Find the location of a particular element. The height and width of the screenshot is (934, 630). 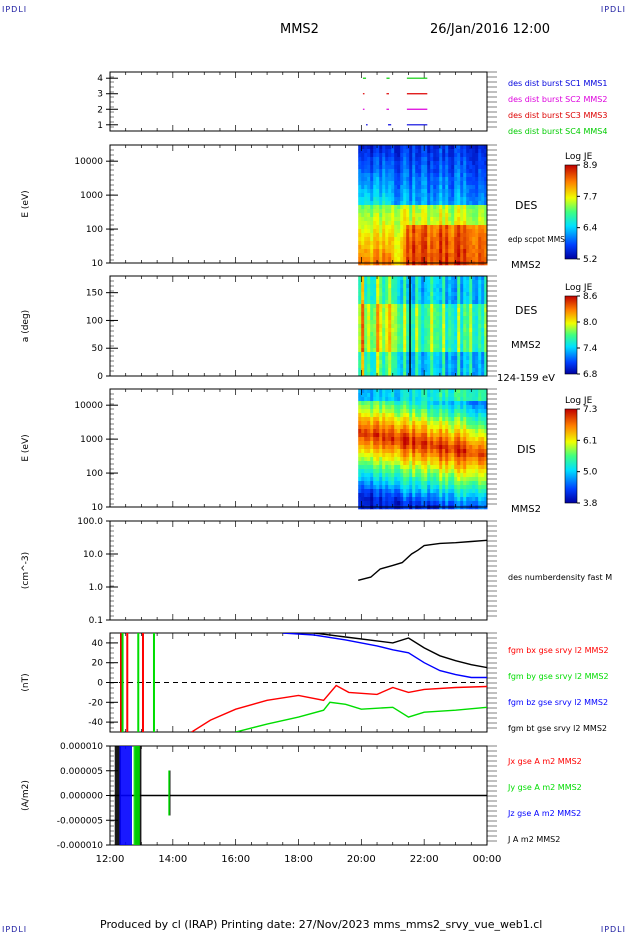

burst-panel-y-tick-label: 3 is located at coordinates (100, 95).